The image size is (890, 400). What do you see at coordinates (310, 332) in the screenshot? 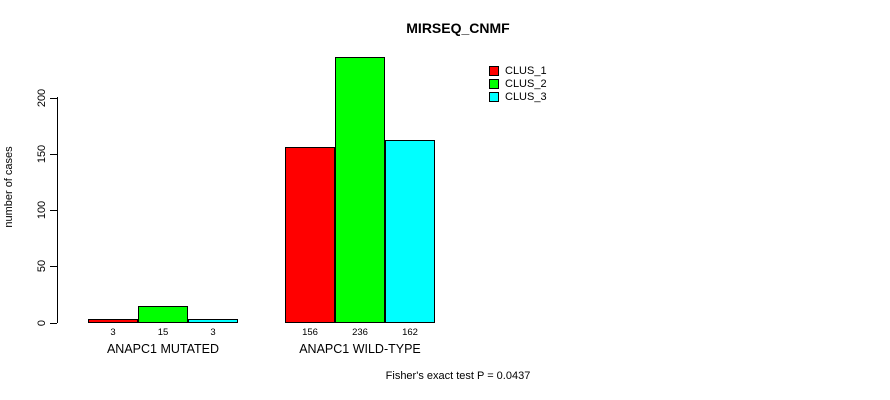
I see `bar-value-label: 156` at bounding box center [310, 332].